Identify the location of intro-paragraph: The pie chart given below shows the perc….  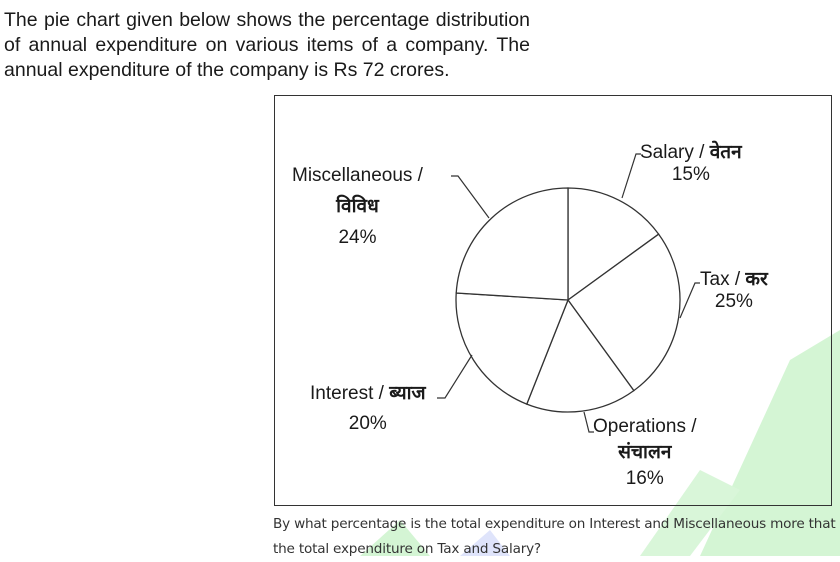
(267, 45).